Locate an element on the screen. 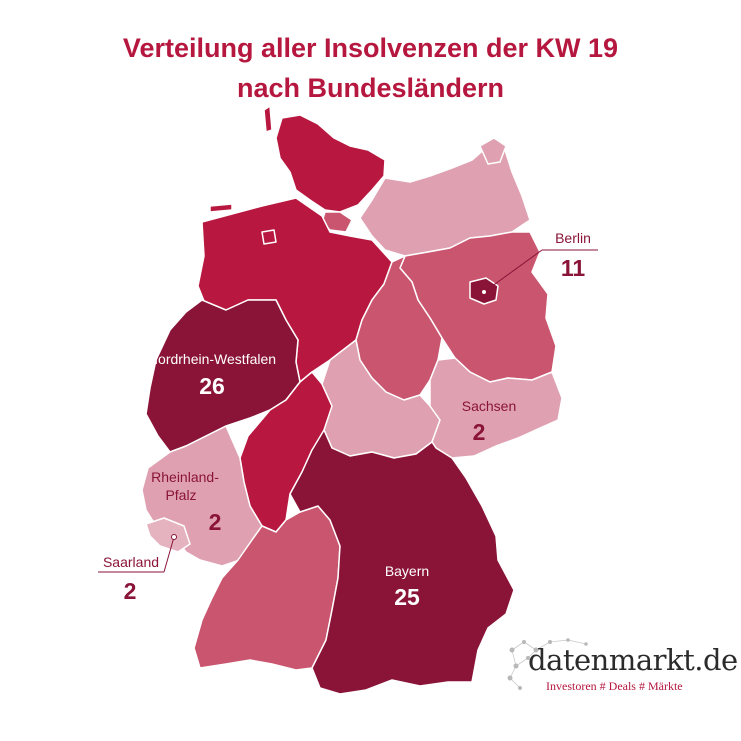 The image size is (741, 741). logo-wordmark: datenmarkt.de is located at coordinates (633, 660).